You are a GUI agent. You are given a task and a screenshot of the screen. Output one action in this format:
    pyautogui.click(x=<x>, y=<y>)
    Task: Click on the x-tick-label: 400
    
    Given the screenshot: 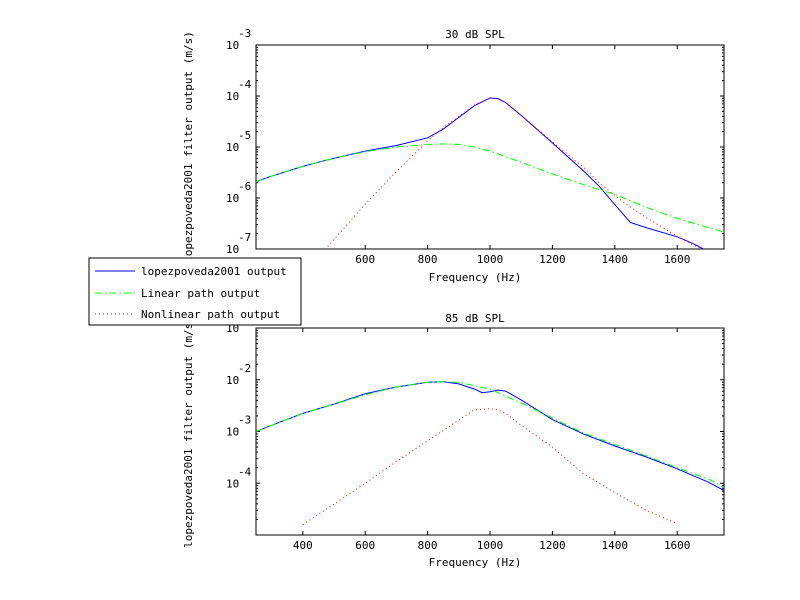 What is the action you would take?
    pyautogui.click(x=303, y=545)
    